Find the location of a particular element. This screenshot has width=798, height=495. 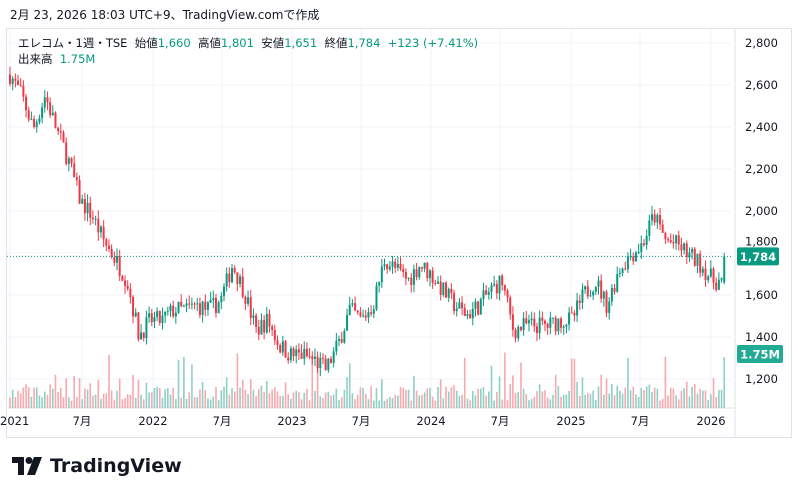

x-tick-label: 2021 is located at coordinates (14, 421).